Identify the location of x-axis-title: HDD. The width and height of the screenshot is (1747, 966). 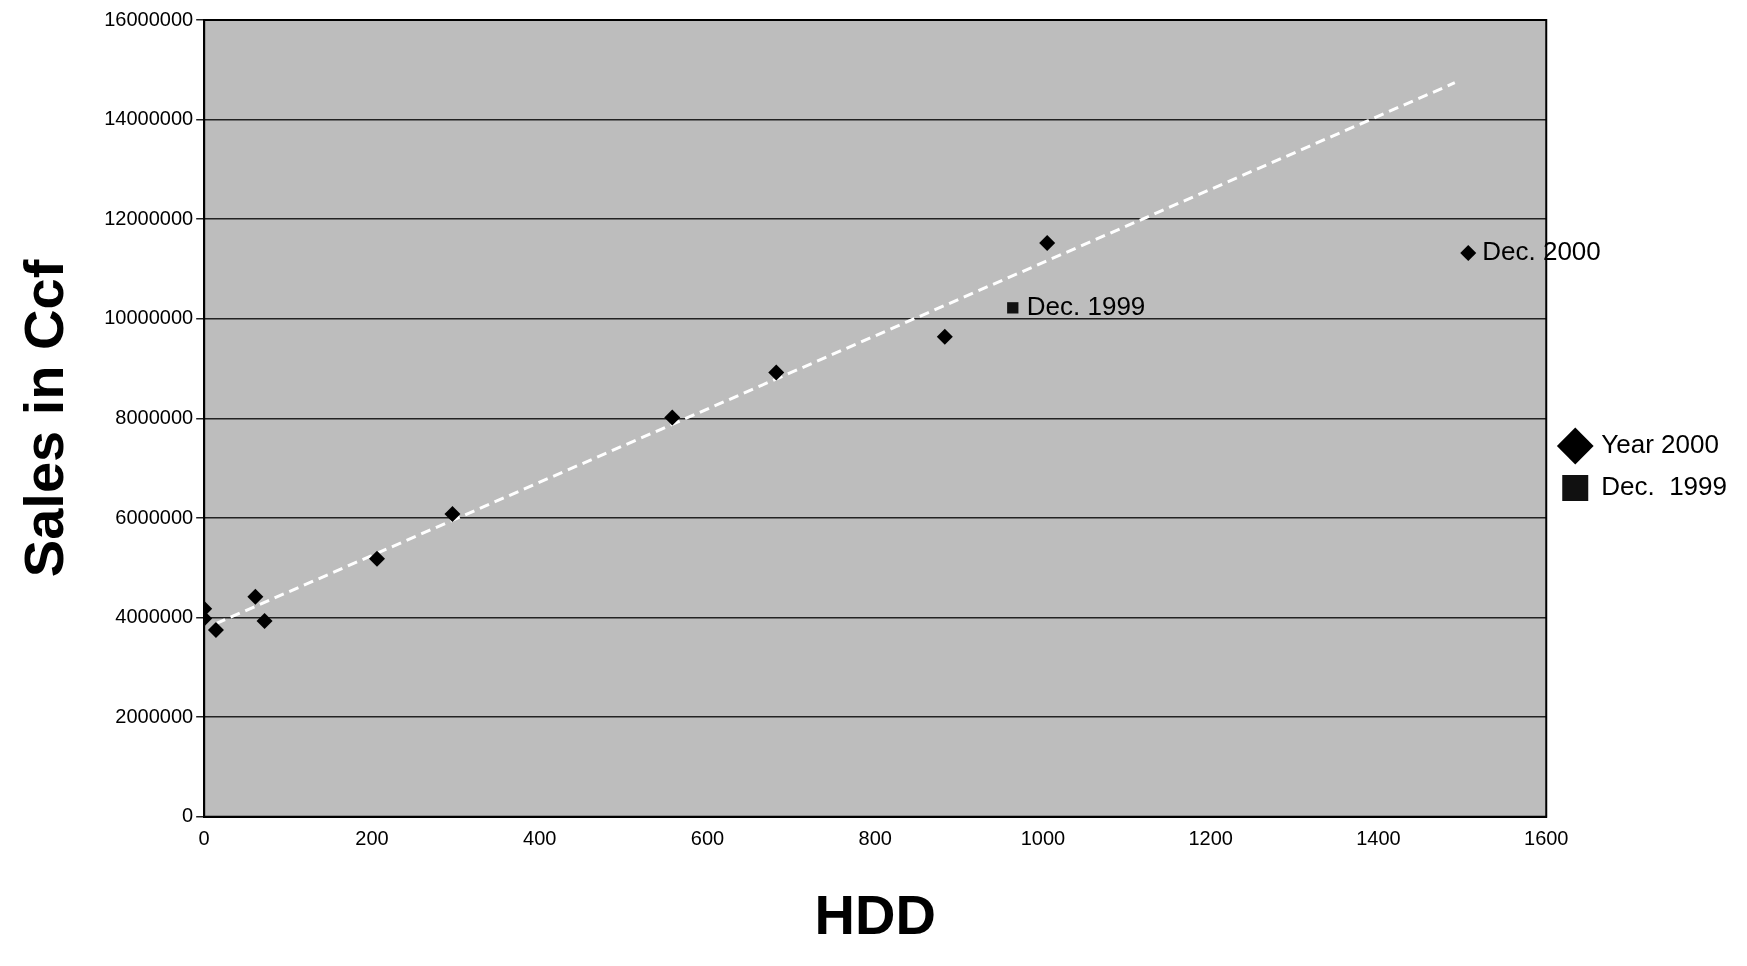
(875, 914).